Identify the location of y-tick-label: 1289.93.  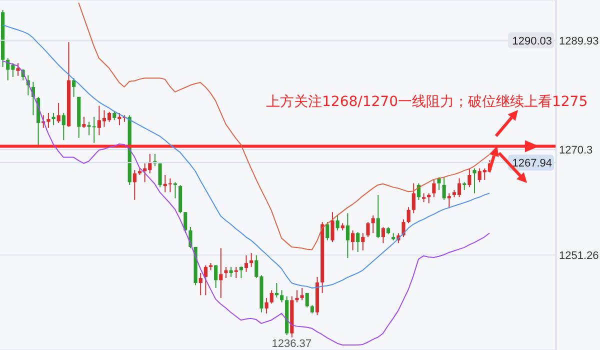
(579, 42).